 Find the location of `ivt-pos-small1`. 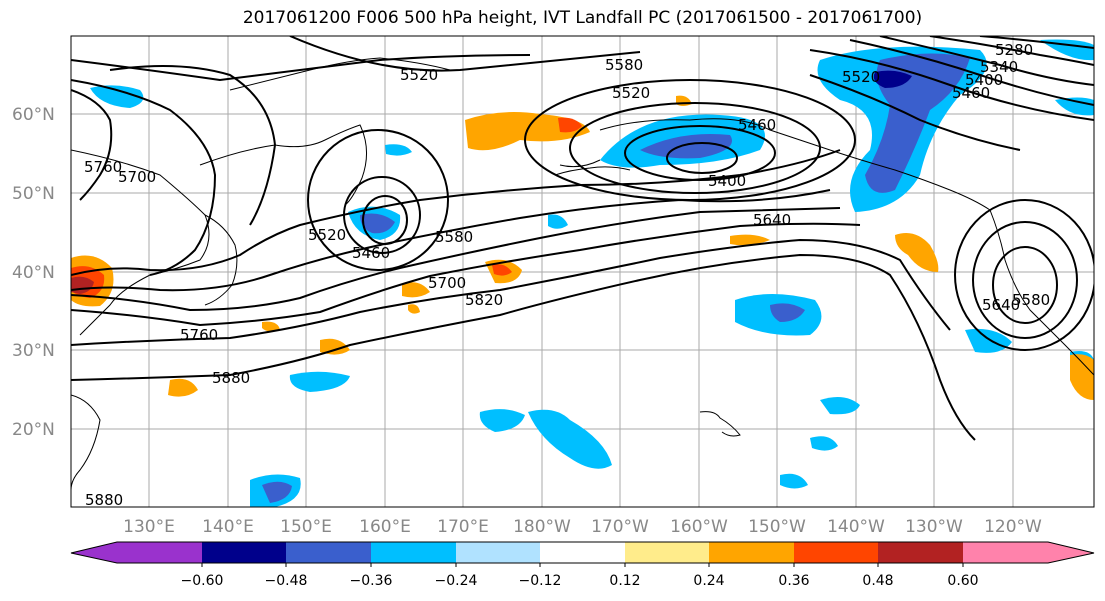

ivt-pos-small1 is located at coordinates (271, 326).